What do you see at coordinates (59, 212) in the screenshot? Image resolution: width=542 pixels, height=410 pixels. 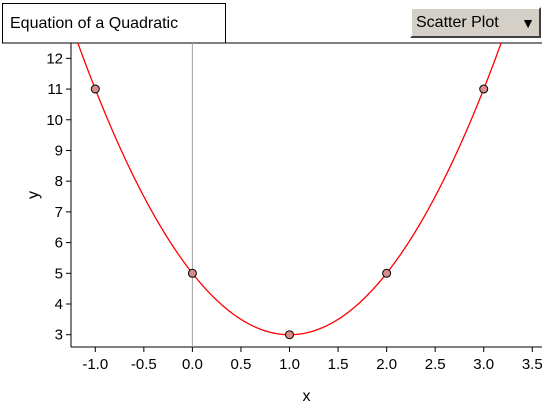 I see `y-tick-label: 7` at bounding box center [59, 212].